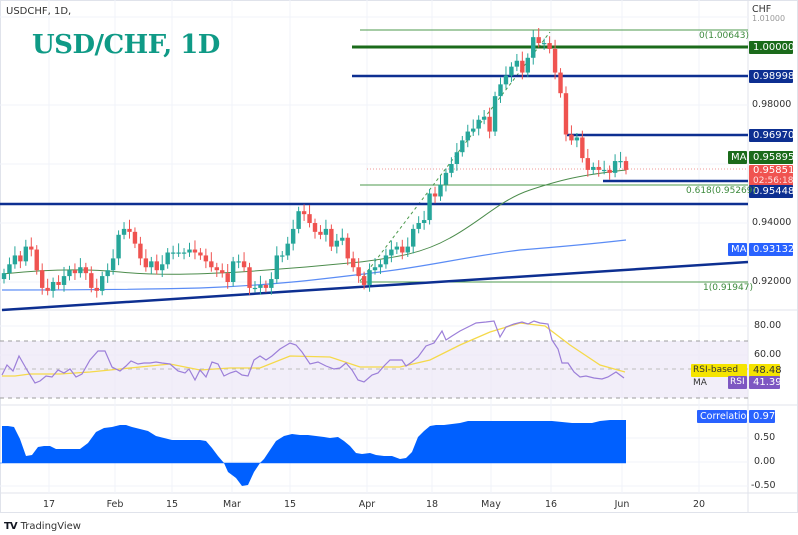 The image size is (798, 535). I want to click on corr-tick: 0.50, so click(765, 437).